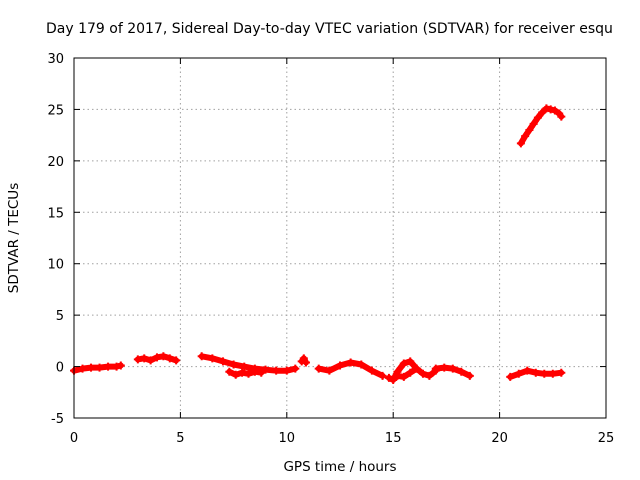 This screenshot has width=640, height=480. Describe the element at coordinates (14, 238) in the screenshot. I see `y-axis-title: SDTVAR / TECUs` at that location.